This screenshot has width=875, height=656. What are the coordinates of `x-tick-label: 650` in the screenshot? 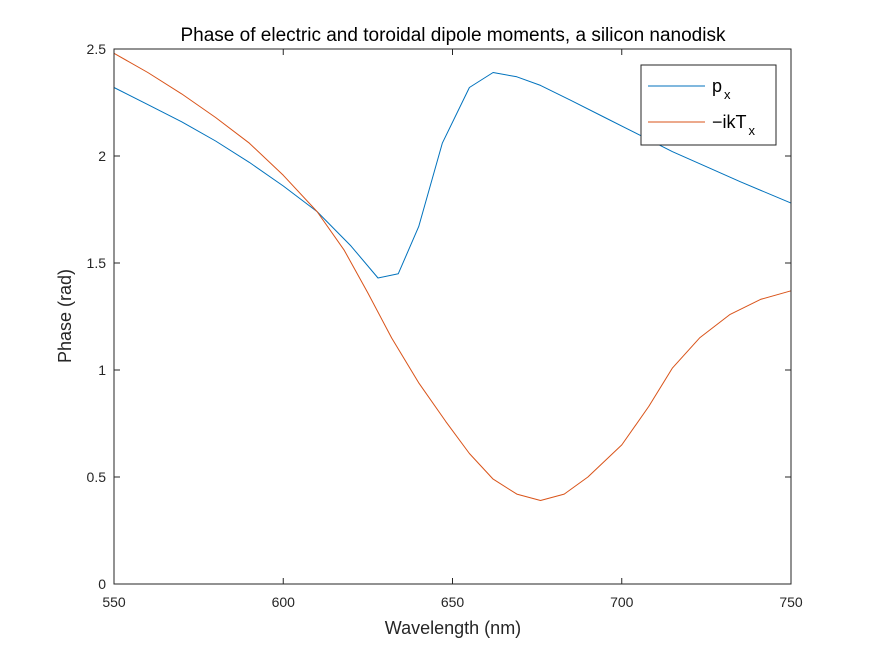 It's located at (453, 602).